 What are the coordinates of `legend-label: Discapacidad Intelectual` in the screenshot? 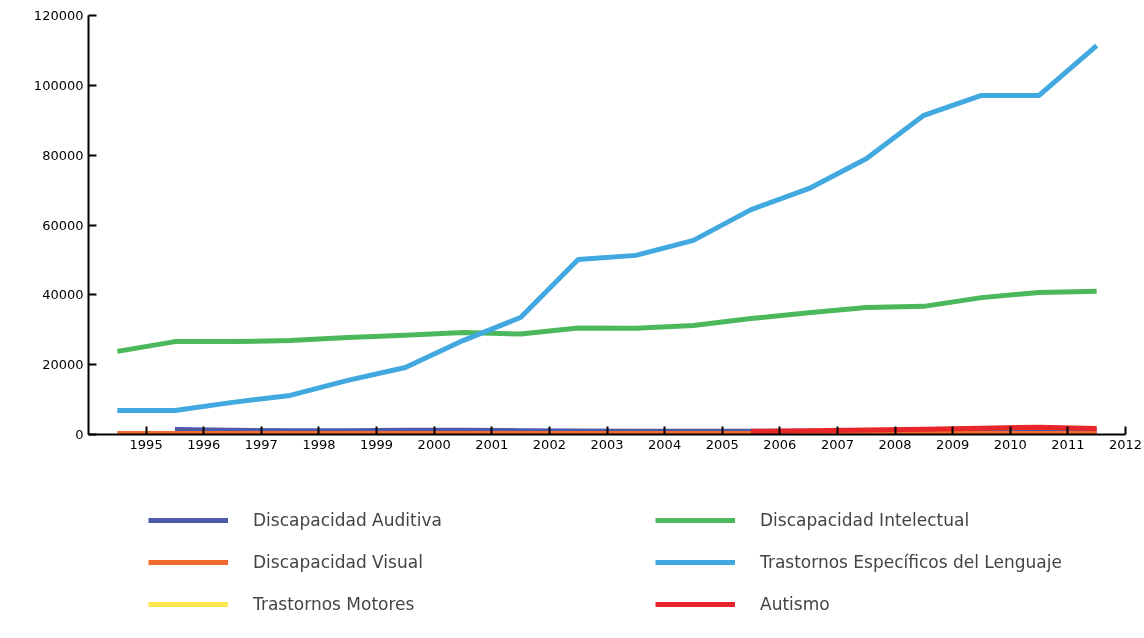 It's located at (865, 520).